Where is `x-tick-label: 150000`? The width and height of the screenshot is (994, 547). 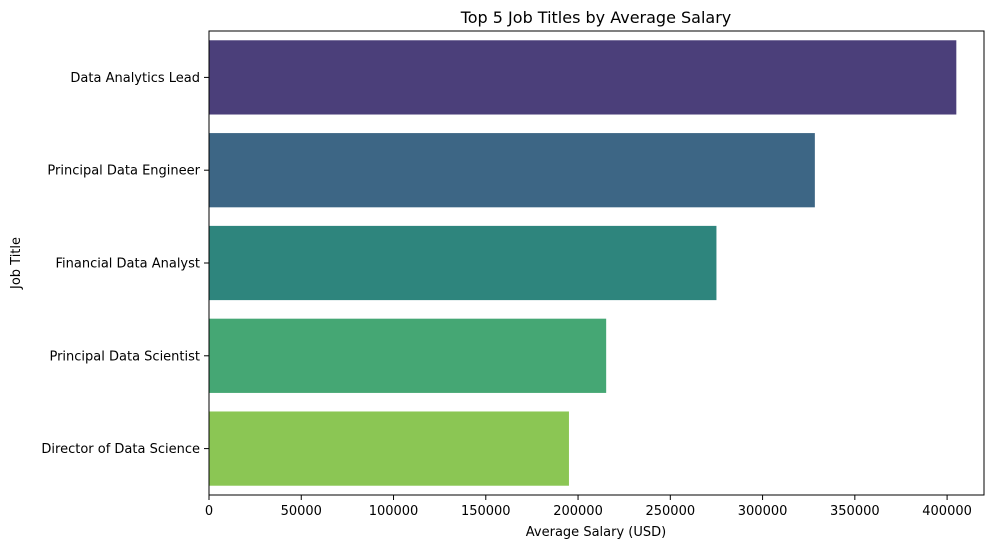 x-tick-label: 150000 is located at coordinates (486, 511).